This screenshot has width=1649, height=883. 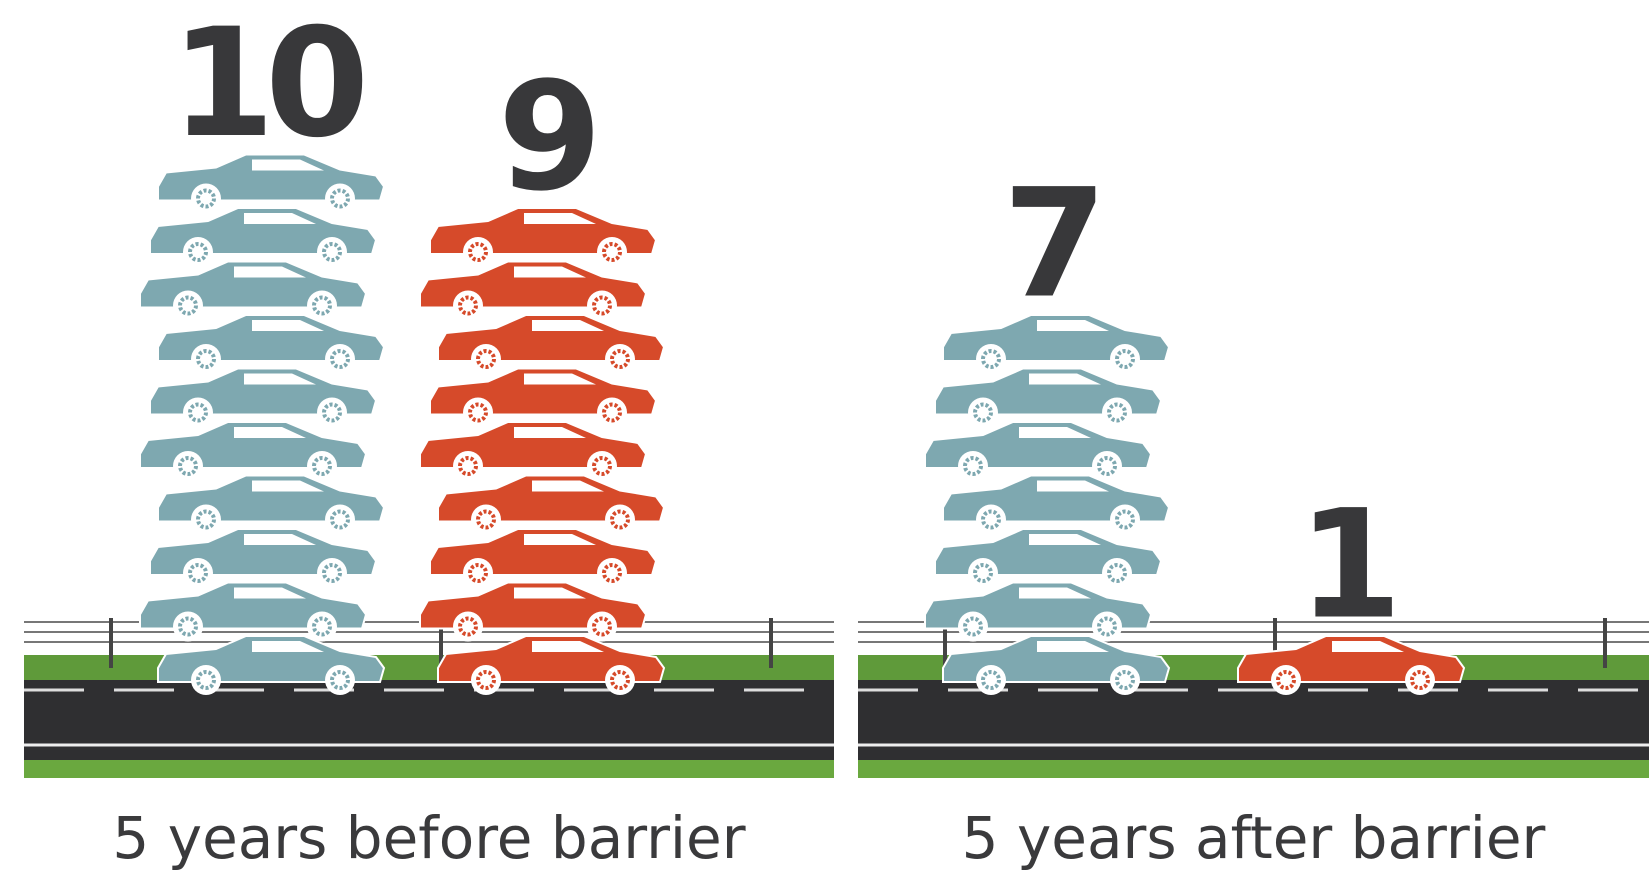 What do you see at coordinates (545, 138) in the screenshot?
I see `count-label: 9` at bounding box center [545, 138].